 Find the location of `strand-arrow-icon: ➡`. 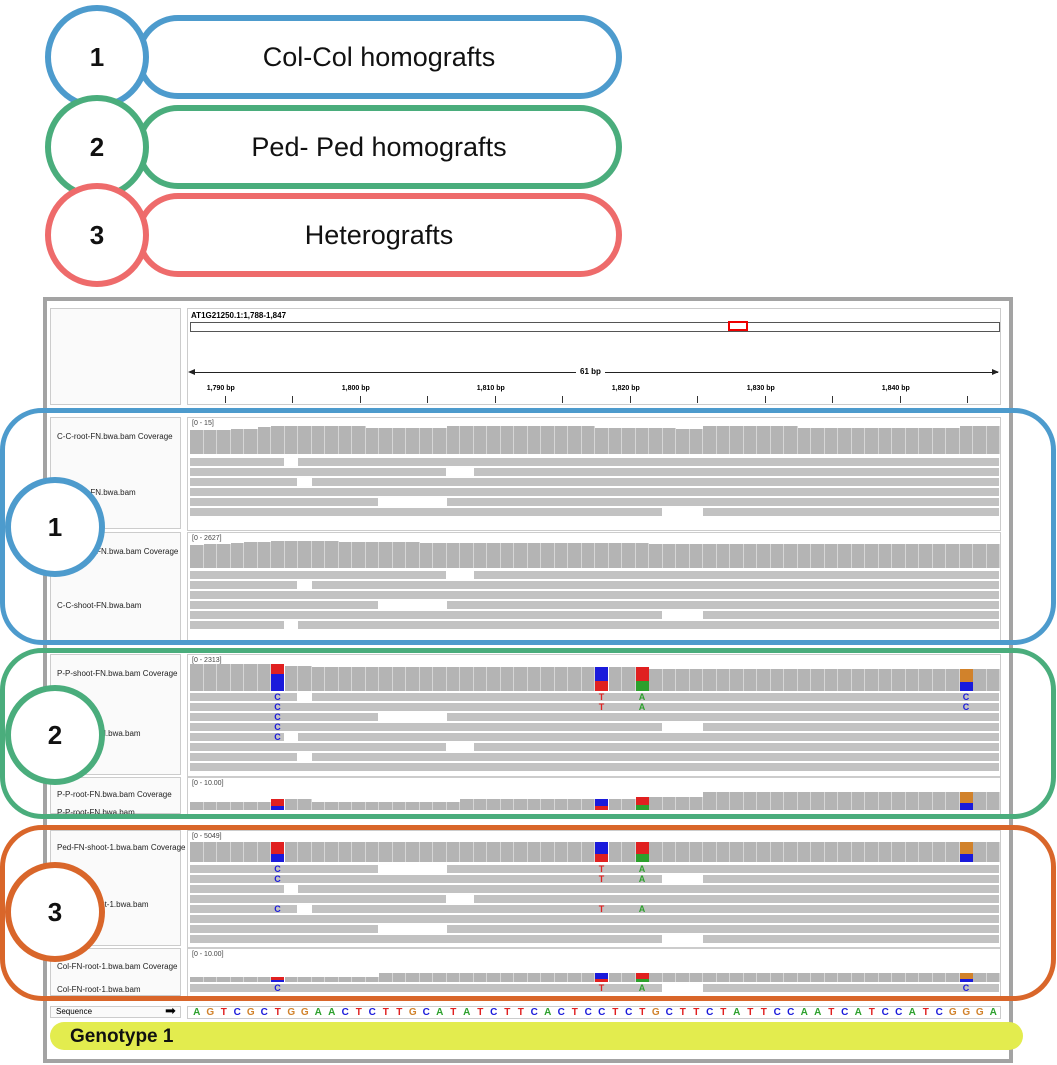

strand-arrow-icon: ➡ is located at coordinates (170, 1010).